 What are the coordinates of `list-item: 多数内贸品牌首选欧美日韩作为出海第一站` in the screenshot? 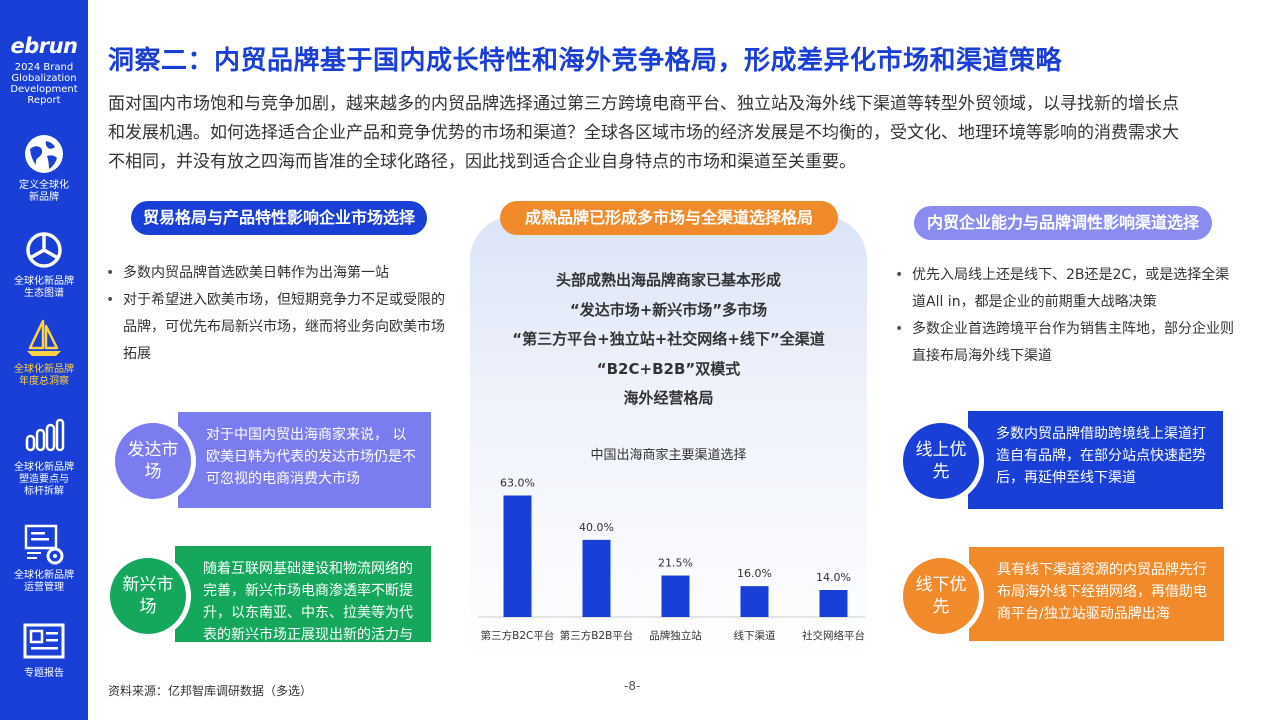 It's located at (276, 273).